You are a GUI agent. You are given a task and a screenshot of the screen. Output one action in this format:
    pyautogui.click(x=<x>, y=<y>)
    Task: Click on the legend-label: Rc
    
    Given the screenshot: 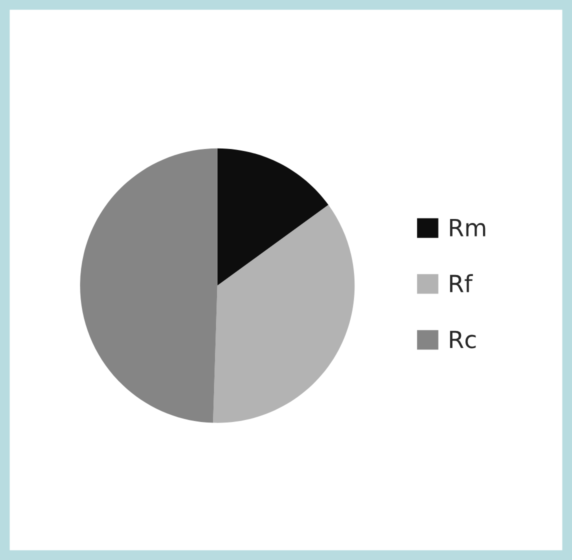 What is the action you would take?
    pyautogui.click(x=463, y=339)
    